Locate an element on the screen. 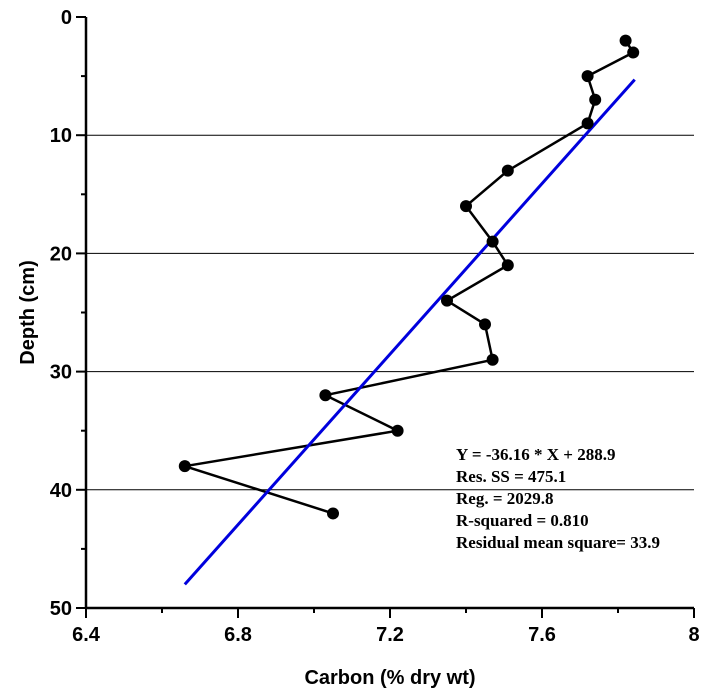 The height and width of the screenshot is (696, 704). x-axis-title: Carbon (% dry wt) is located at coordinates (389, 678).